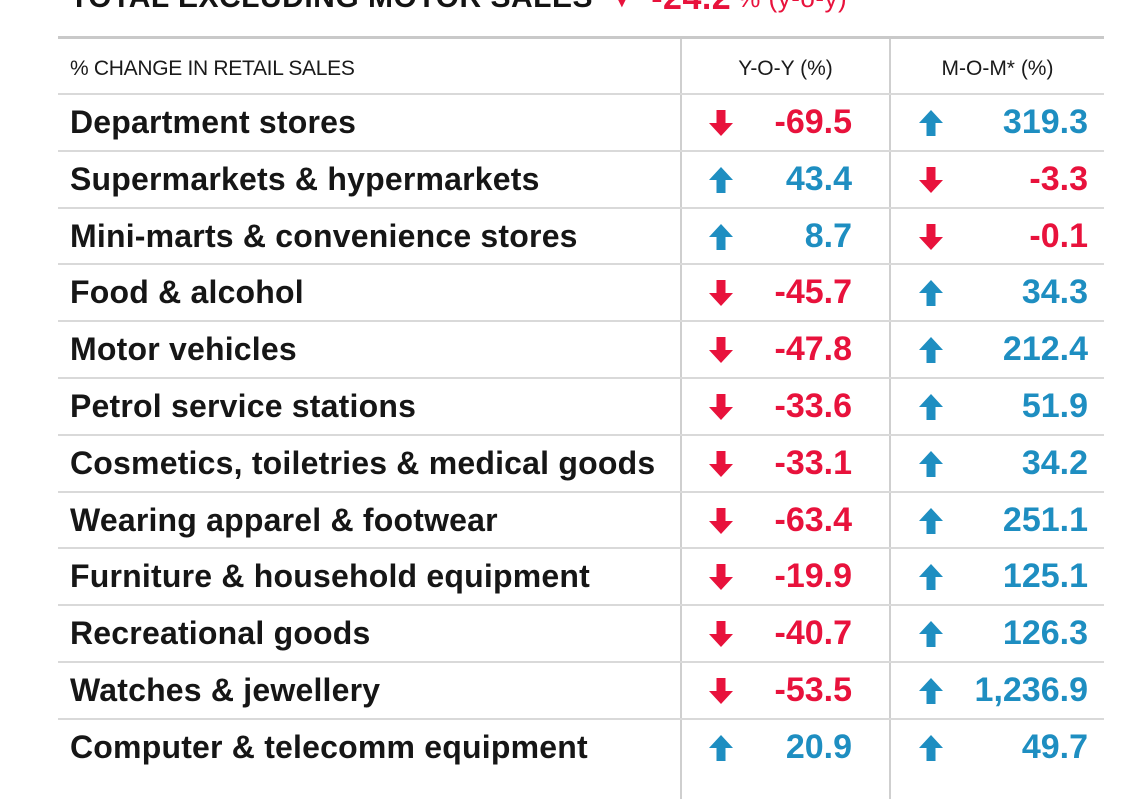  What do you see at coordinates (243, 405) in the screenshot?
I see `row-category: Petrol service stations` at bounding box center [243, 405].